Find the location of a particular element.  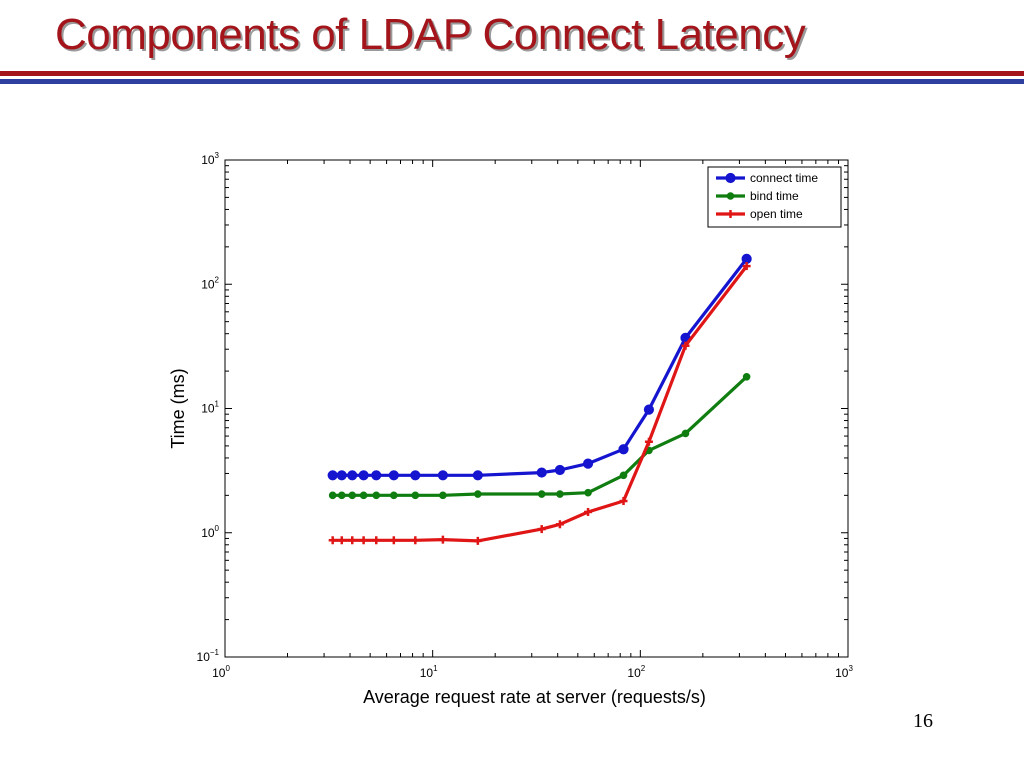

y-axis-label: Time (ms) is located at coordinates (178, 408).